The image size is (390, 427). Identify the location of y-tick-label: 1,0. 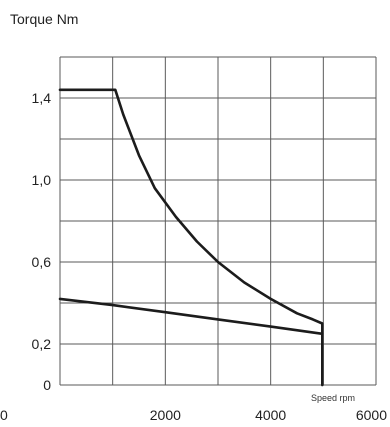
(42, 180).